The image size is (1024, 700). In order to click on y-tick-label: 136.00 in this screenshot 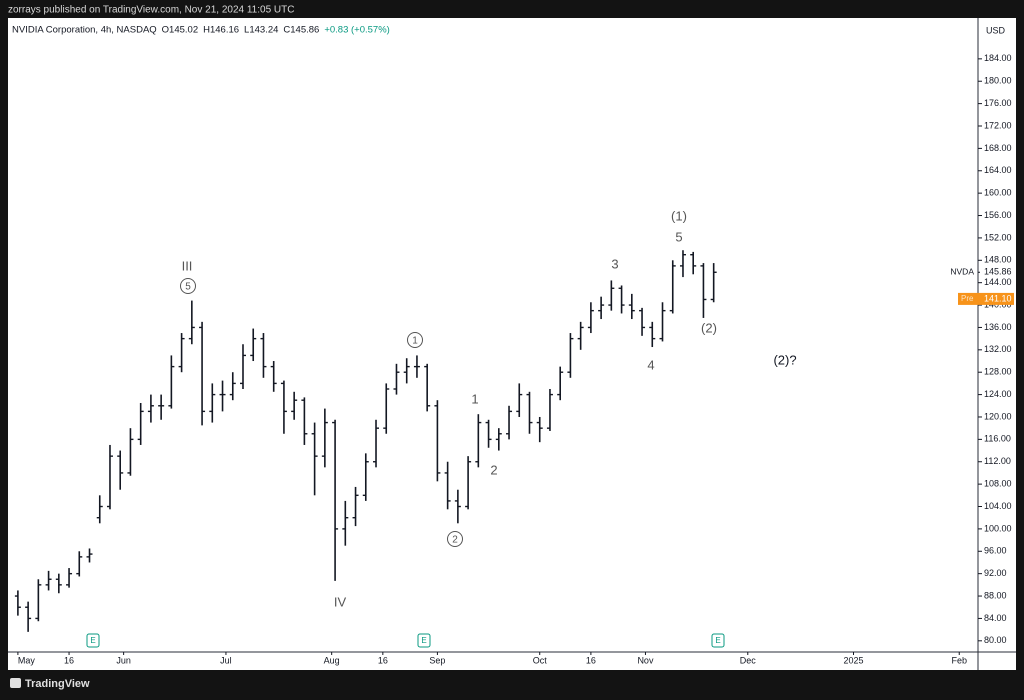, I will do `click(998, 327)`.